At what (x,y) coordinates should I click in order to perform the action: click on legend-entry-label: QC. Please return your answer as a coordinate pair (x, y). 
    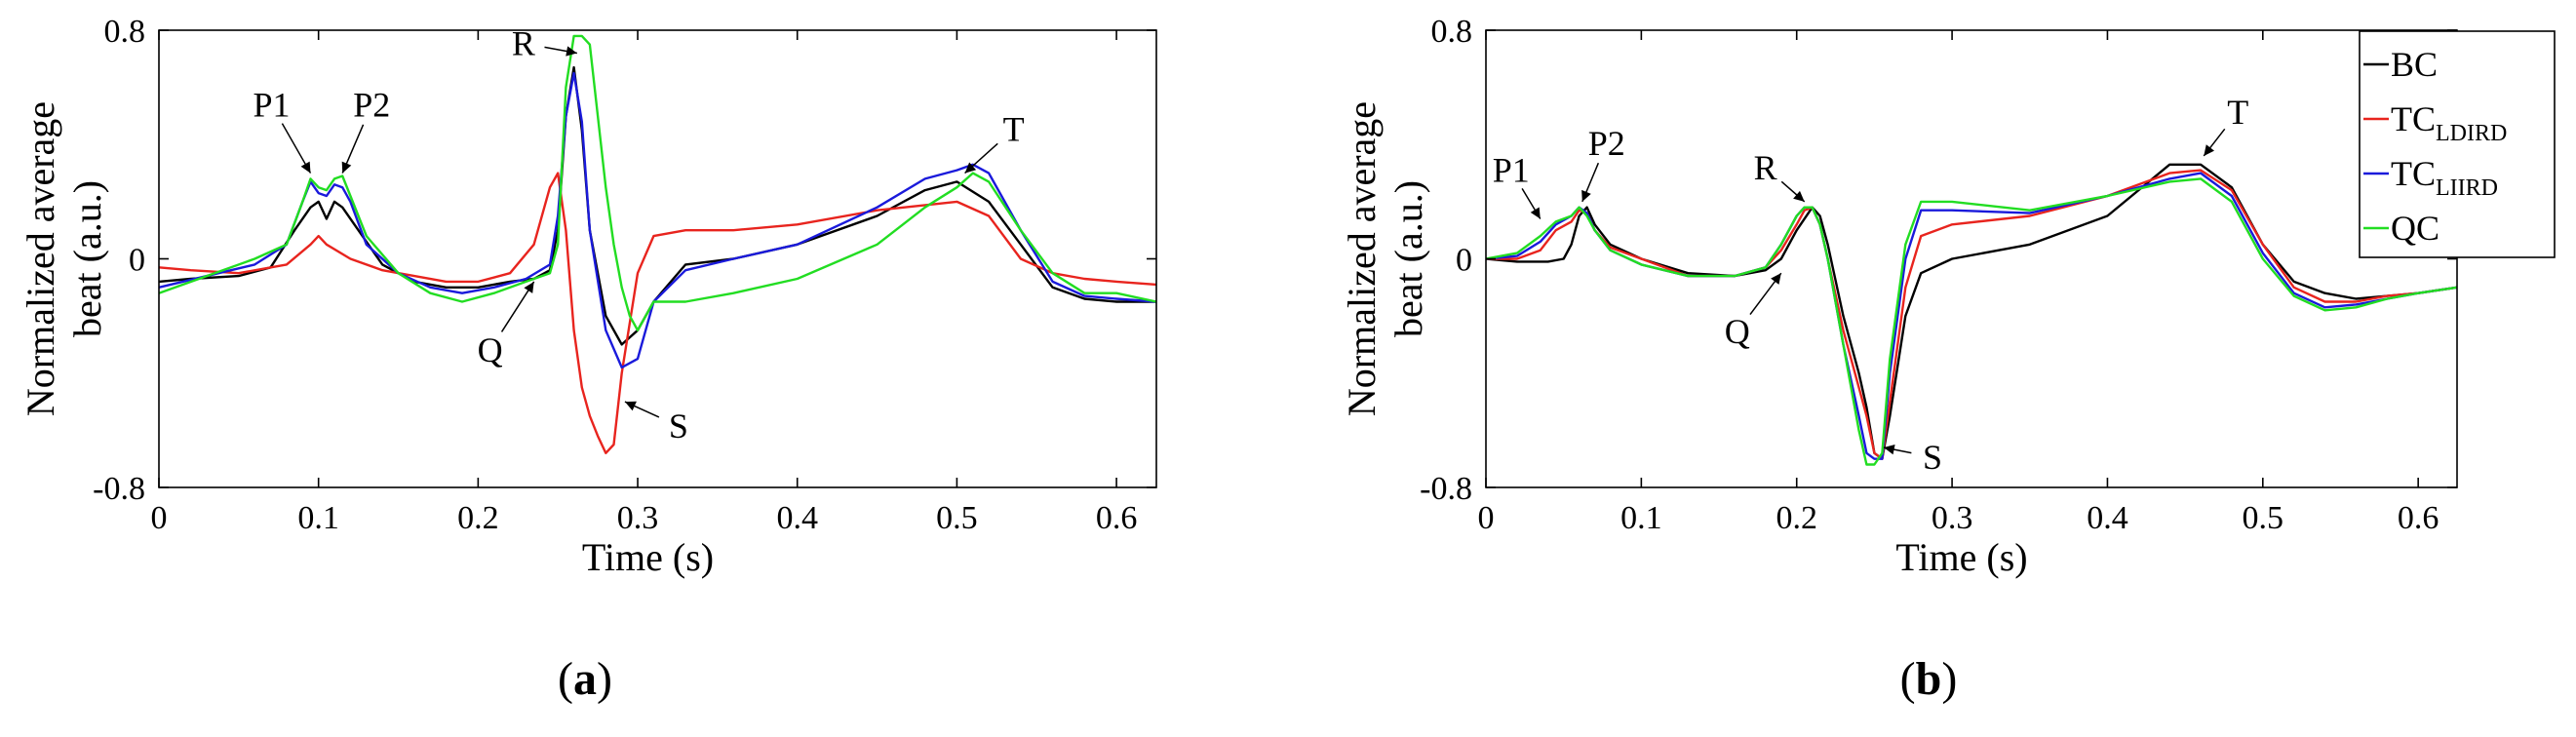
    Looking at the image, I should click on (2415, 228).